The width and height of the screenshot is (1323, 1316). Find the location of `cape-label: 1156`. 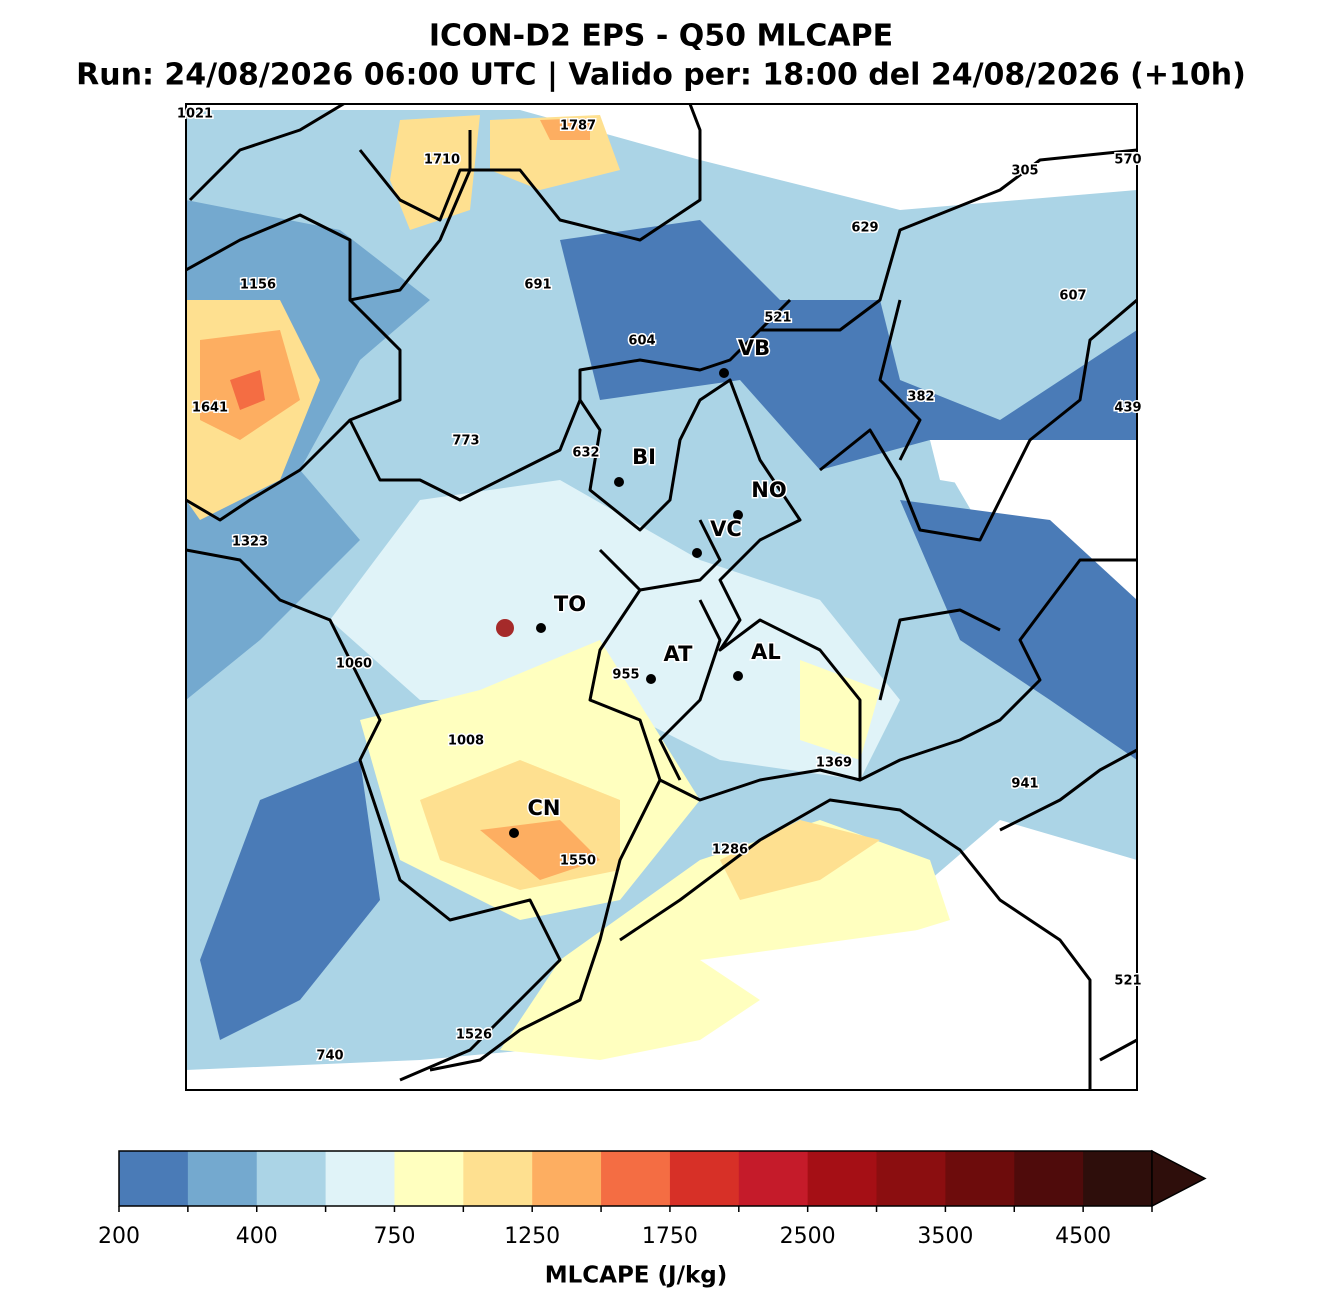

cape-label: 1156 is located at coordinates (258, 285).